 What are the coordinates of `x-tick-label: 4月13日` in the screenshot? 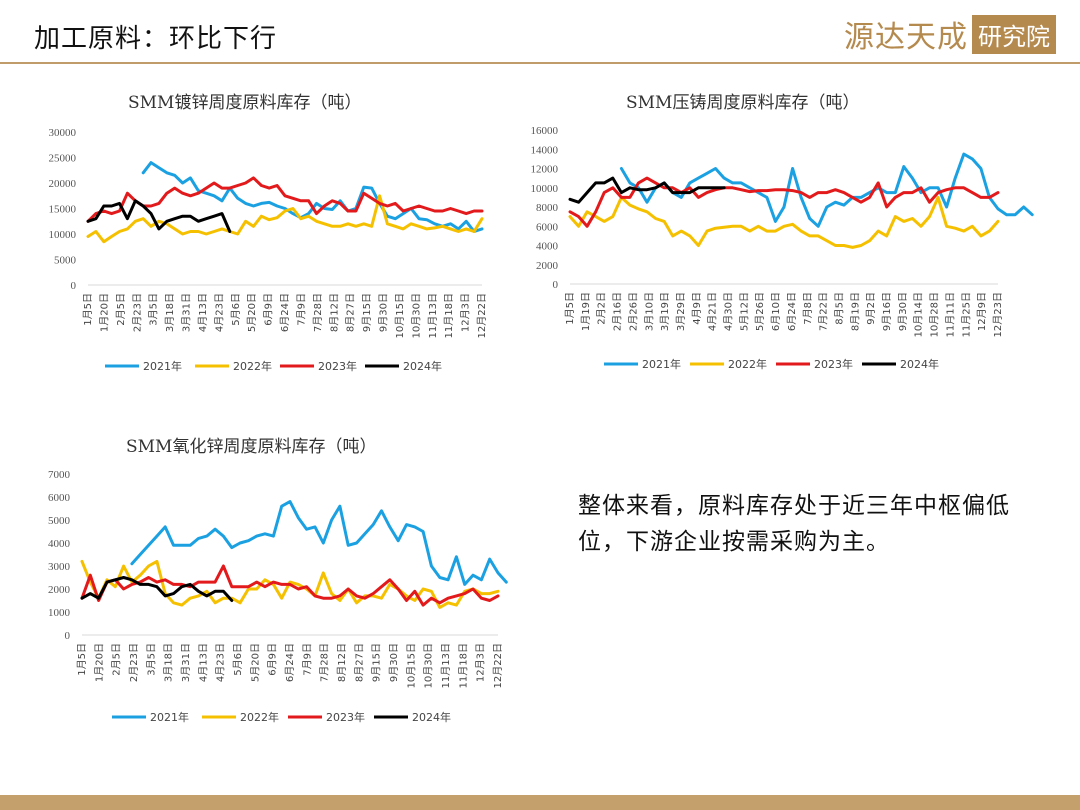 It's located at (203, 662).